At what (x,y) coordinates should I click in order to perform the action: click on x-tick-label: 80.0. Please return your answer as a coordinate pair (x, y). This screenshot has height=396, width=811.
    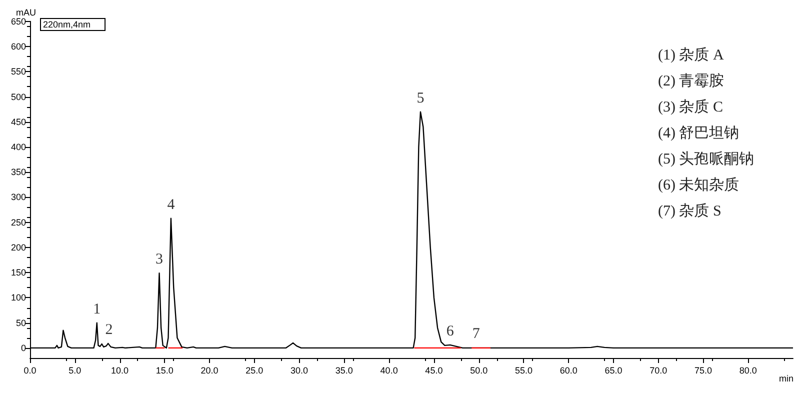
    Looking at the image, I should click on (748, 371).